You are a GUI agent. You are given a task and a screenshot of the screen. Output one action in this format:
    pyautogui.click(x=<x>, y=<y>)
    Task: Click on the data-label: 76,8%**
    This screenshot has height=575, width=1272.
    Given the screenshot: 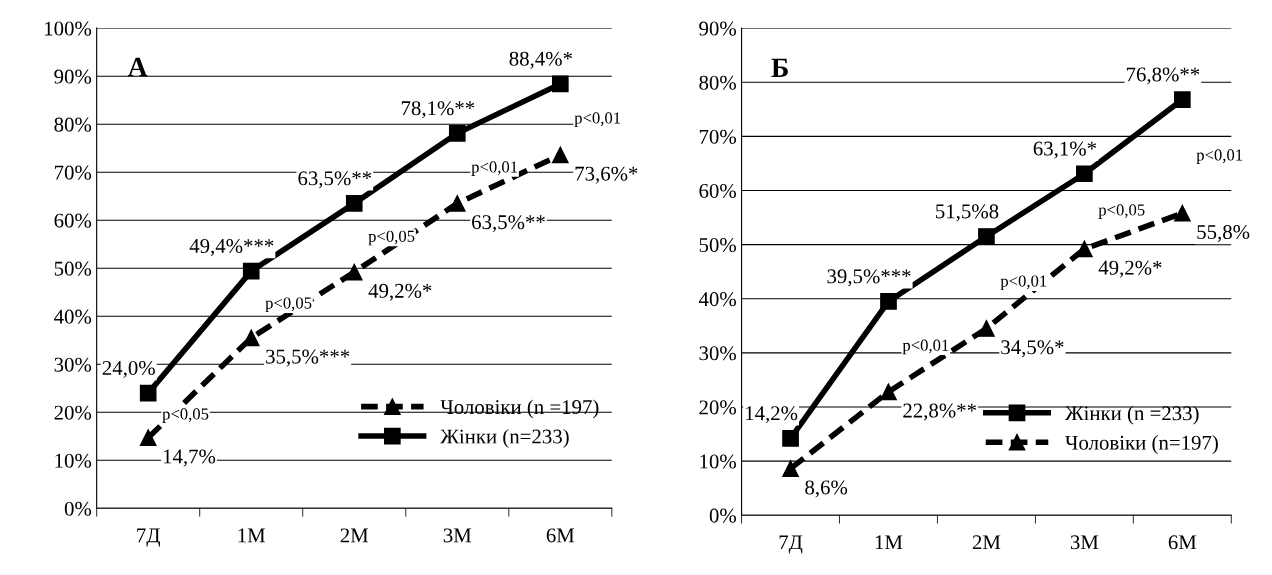 What is the action you would take?
    pyautogui.click(x=1163, y=76)
    